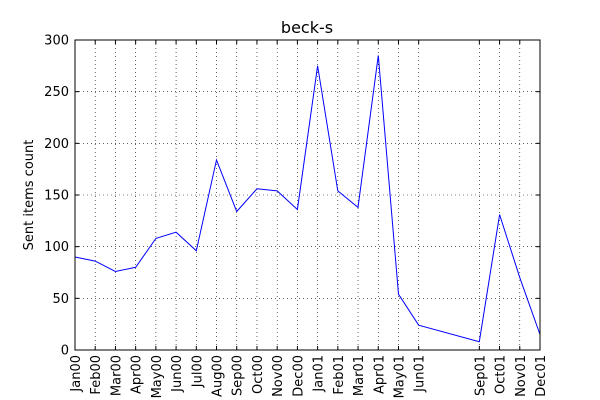 This screenshot has width=600, height=400. Describe the element at coordinates (339, 375) in the screenshot. I see `x-tick-label: Feb01` at that location.